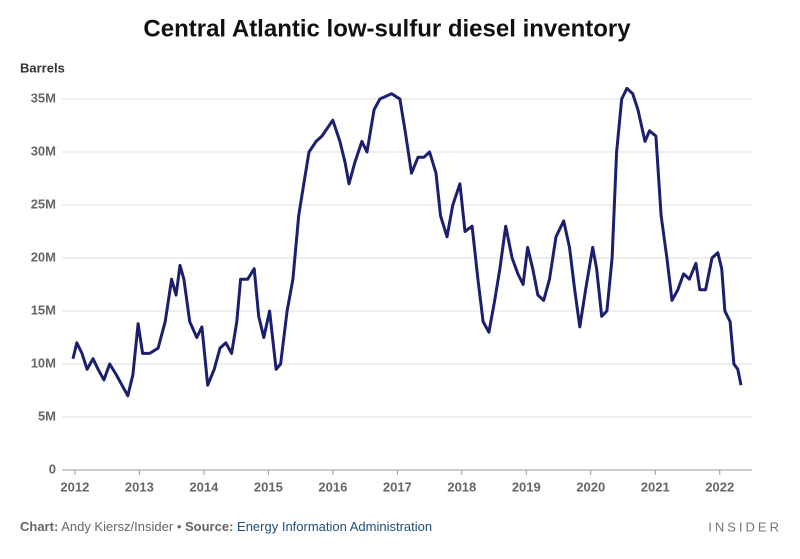  Describe the element at coordinates (43, 150) in the screenshot. I see `y-tick-label: 30M` at that location.